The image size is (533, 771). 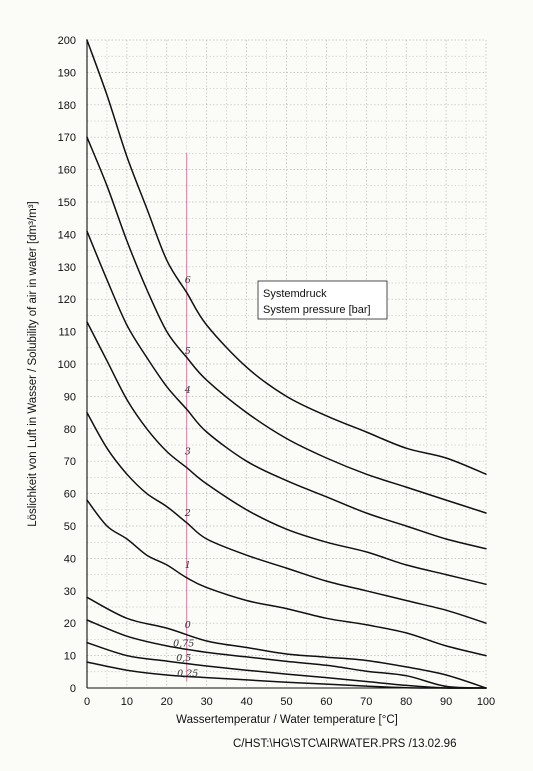 I want to click on y-tick-label: 180, so click(x=67, y=106).